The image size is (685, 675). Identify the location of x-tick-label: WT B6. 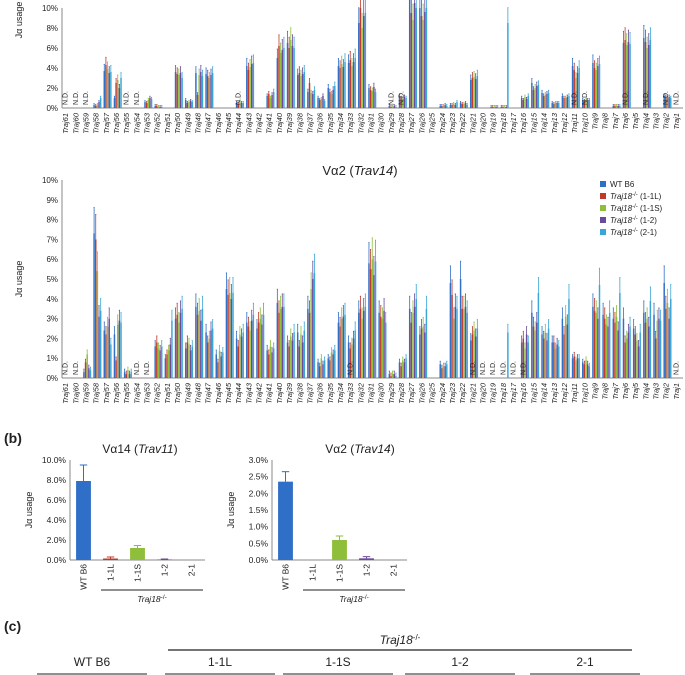
(286, 577).